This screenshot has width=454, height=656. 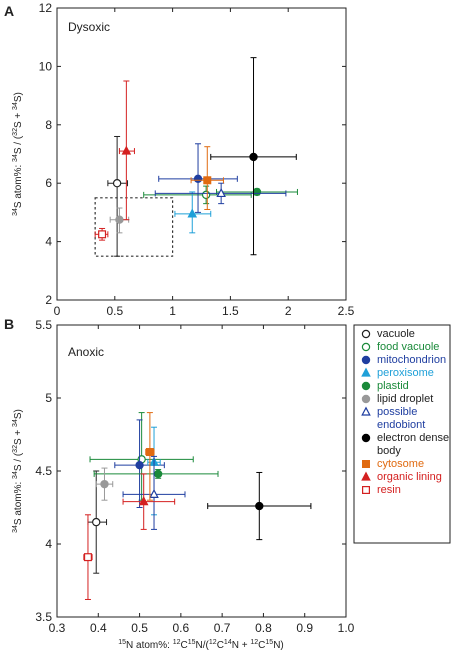 What do you see at coordinates (48, 398) in the screenshot?
I see `panel-b-ytick-label: 5` at bounding box center [48, 398].